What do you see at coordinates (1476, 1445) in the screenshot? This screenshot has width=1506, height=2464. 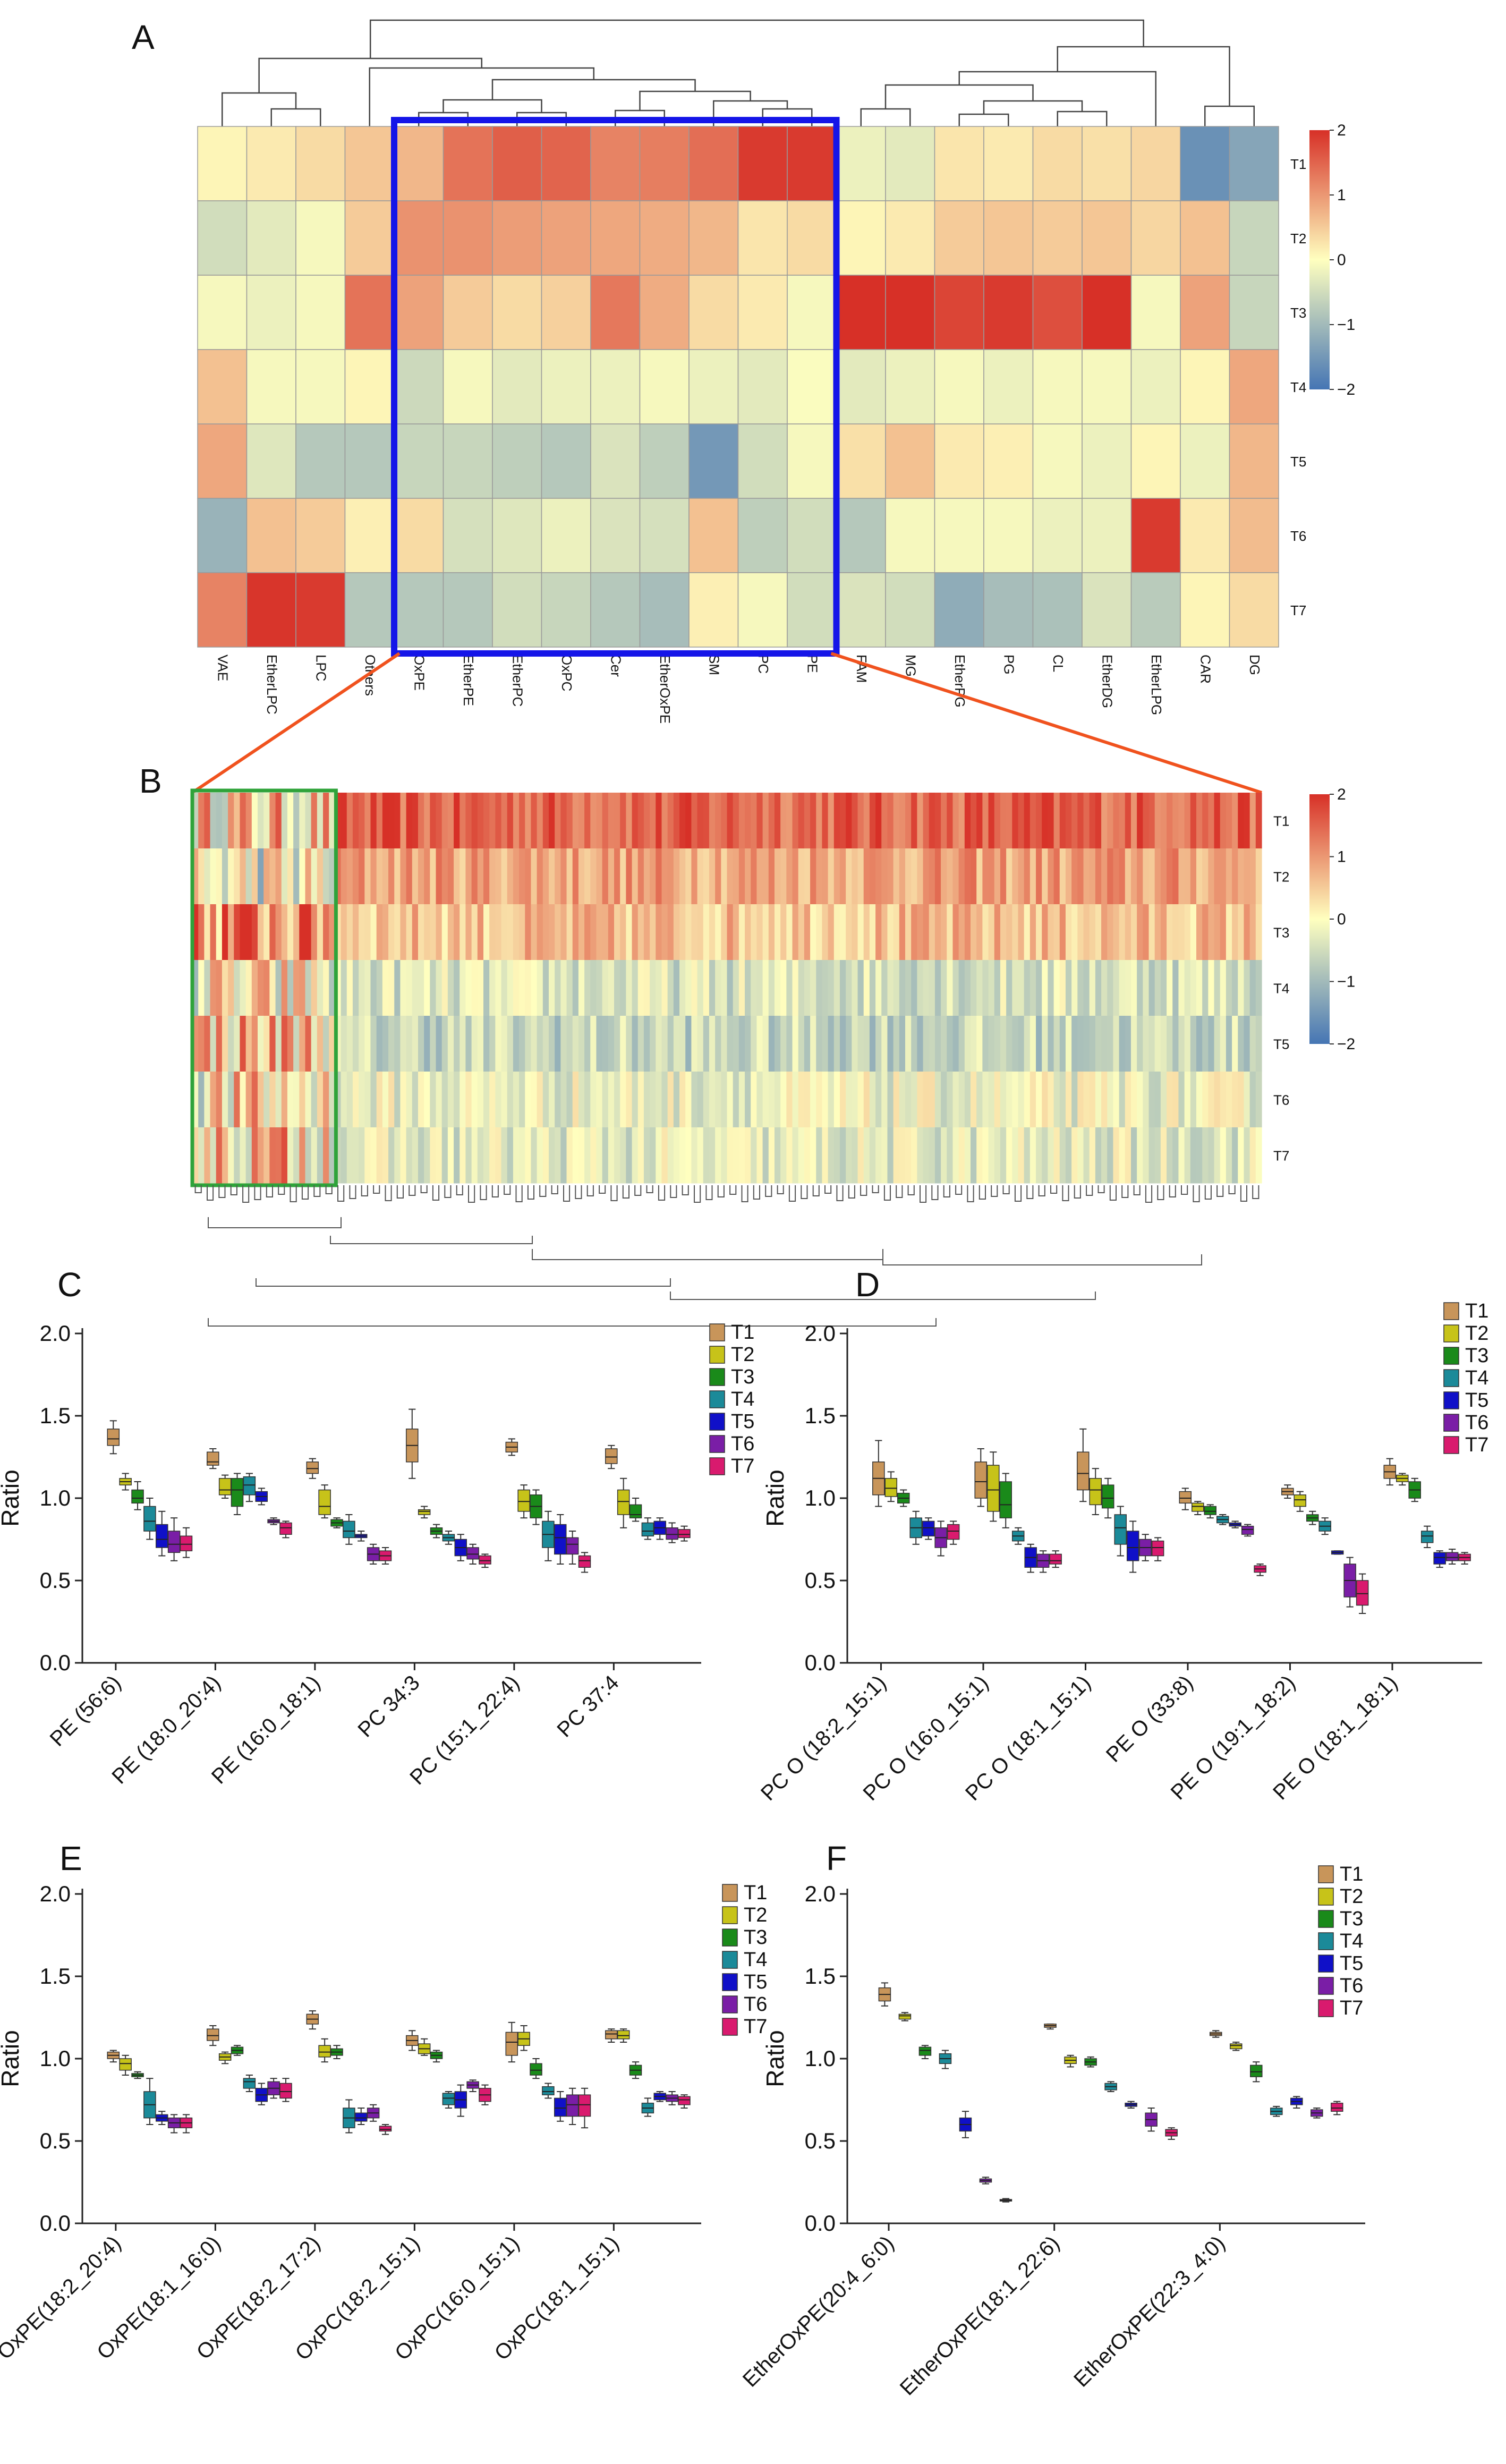 I see `panel-d-legend-label-T7: T7` at bounding box center [1476, 1445].